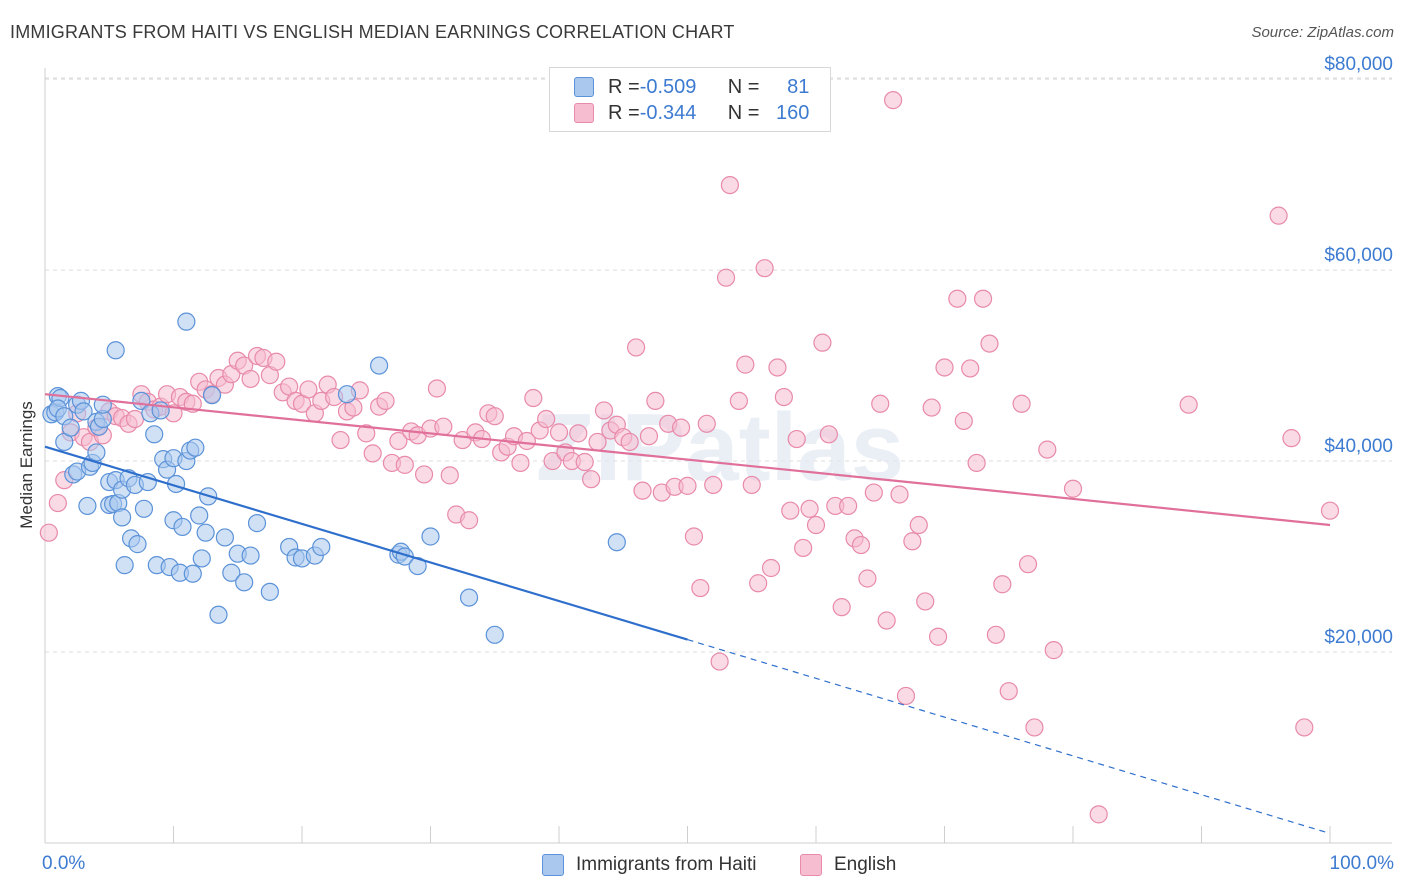 The height and width of the screenshot is (892, 1406). Describe the element at coordinates (553, 865) in the screenshot. I see `bottom-swatch-haiti` at that location.